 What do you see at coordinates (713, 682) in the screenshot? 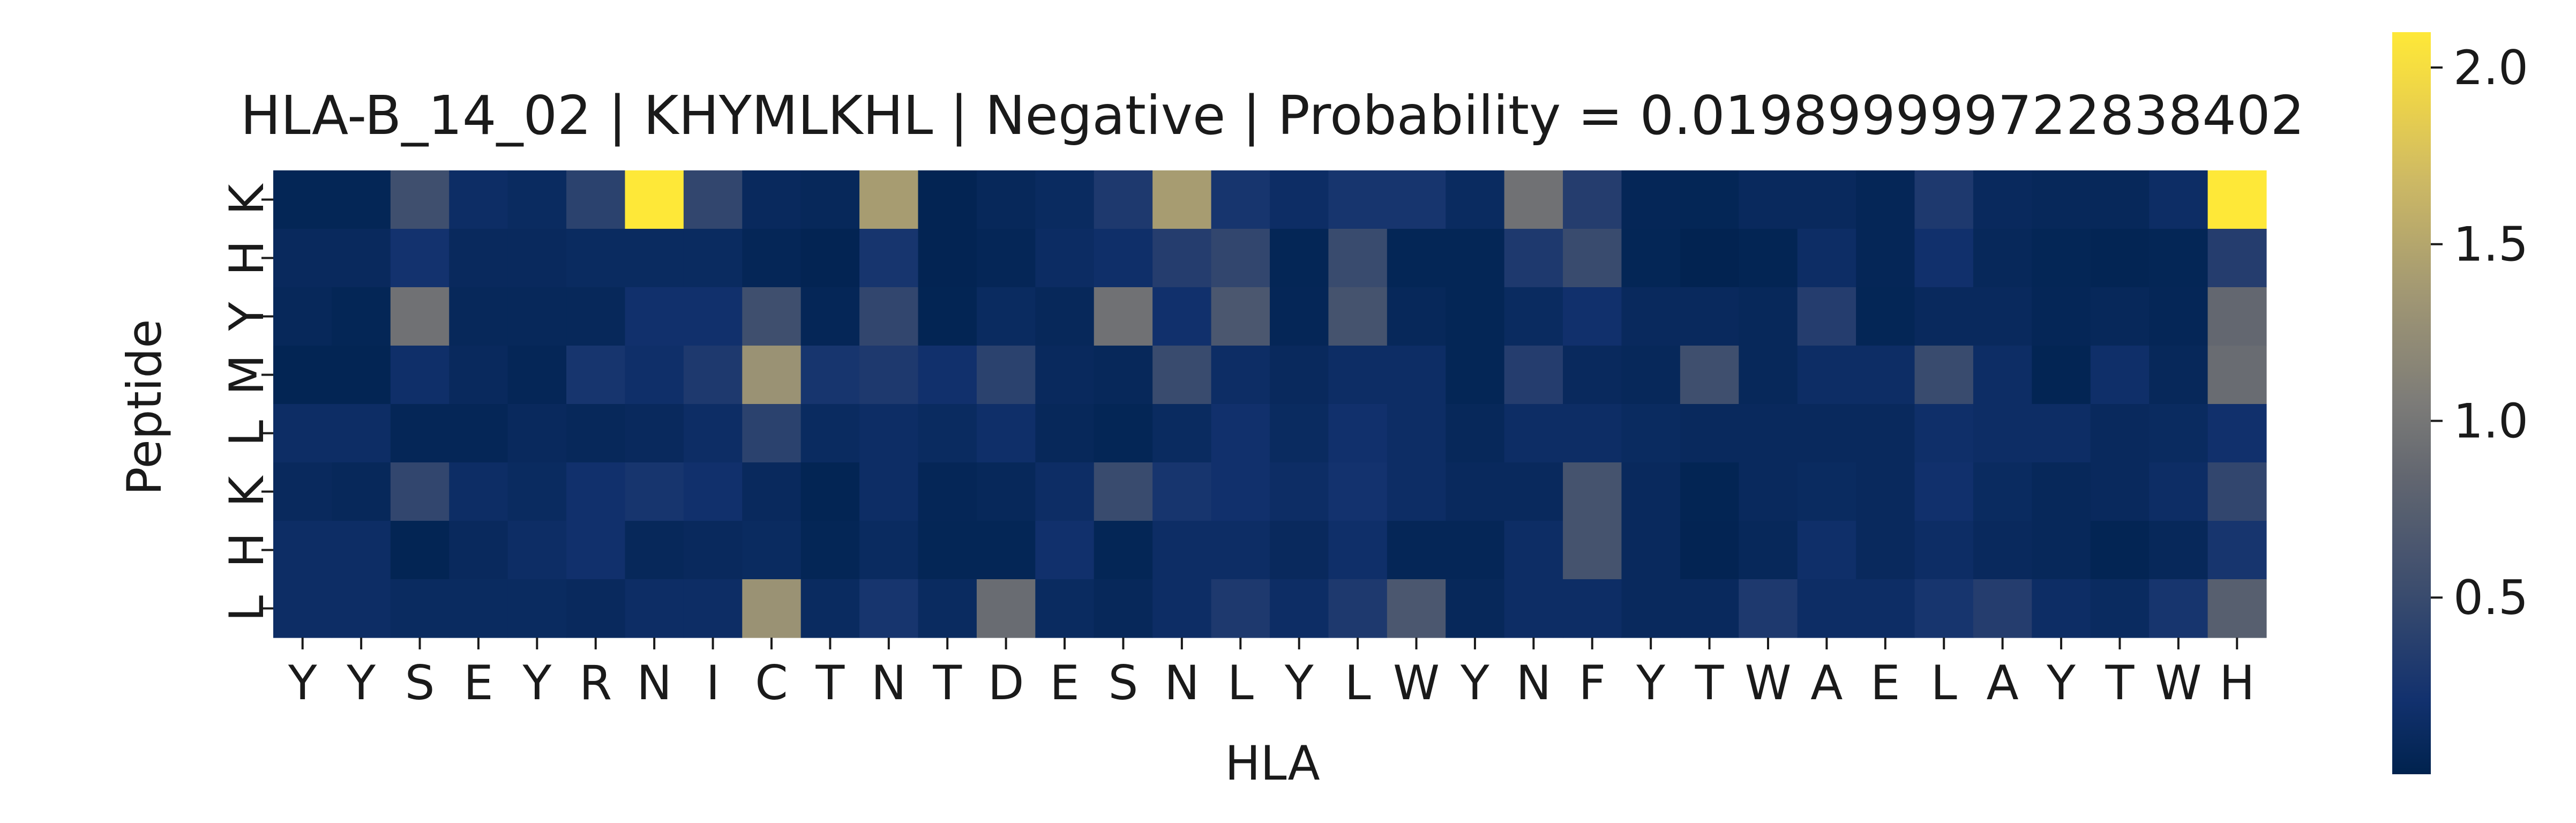
I see `x-tick-label: I` at bounding box center [713, 682].